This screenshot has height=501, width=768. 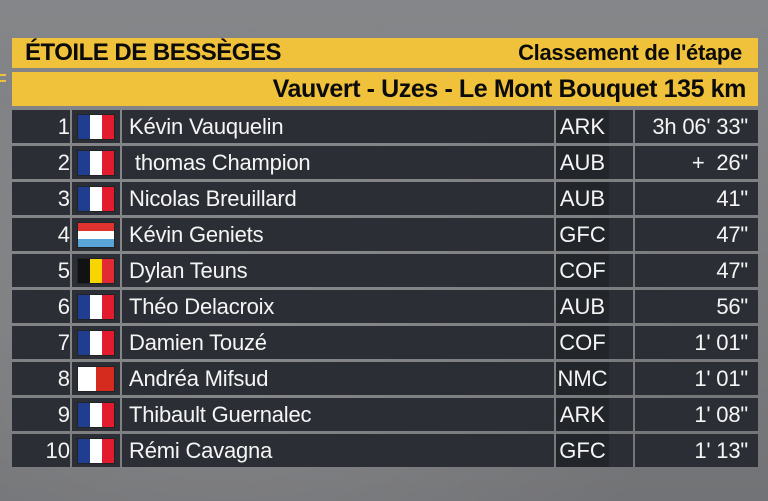 What do you see at coordinates (582, 126) in the screenshot?
I see `team-code: ARK` at bounding box center [582, 126].